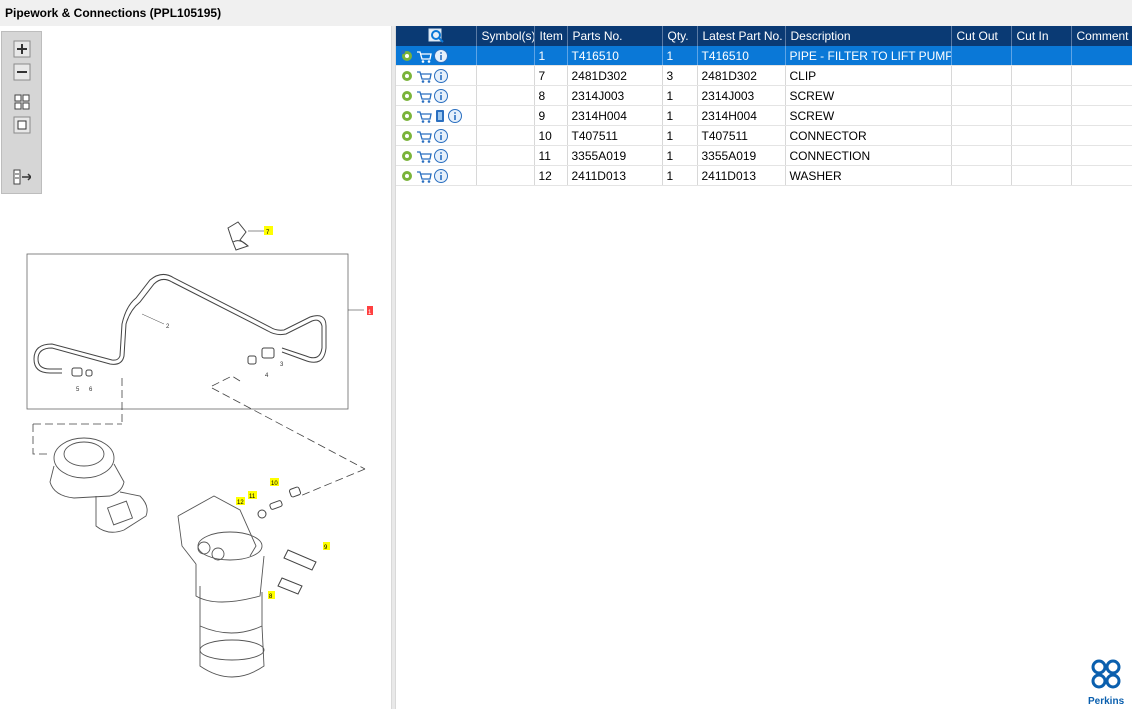 The height and width of the screenshot is (709, 1132). I want to click on parts-no-cell: 2314J003, so click(615, 95).